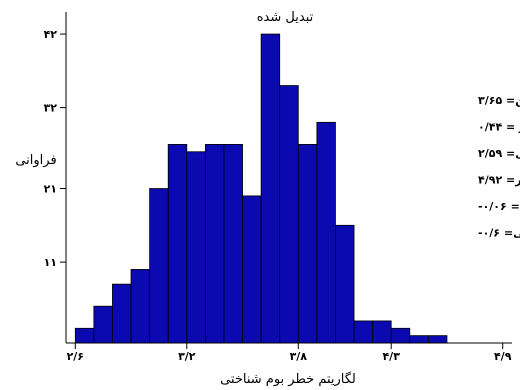 Image resolution: width=520 pixels, height=390 pixels. What do you see at coordinates (499, 153) in the screenshot?
I see `stat-line: حداقل= ۲/۵۹` at bounding box center [499, 153].